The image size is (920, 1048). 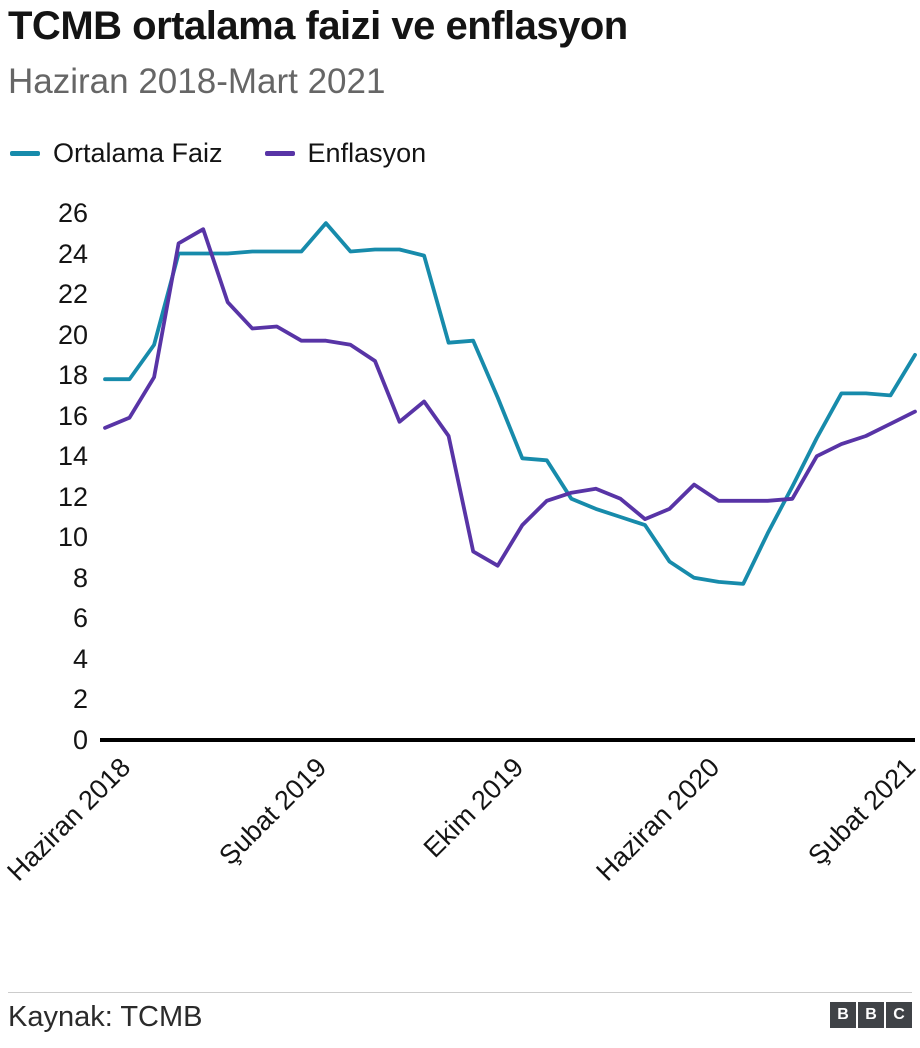 I want to click on legend: Ortalama Faiz Enflasyon, so click(x=218, y=153).